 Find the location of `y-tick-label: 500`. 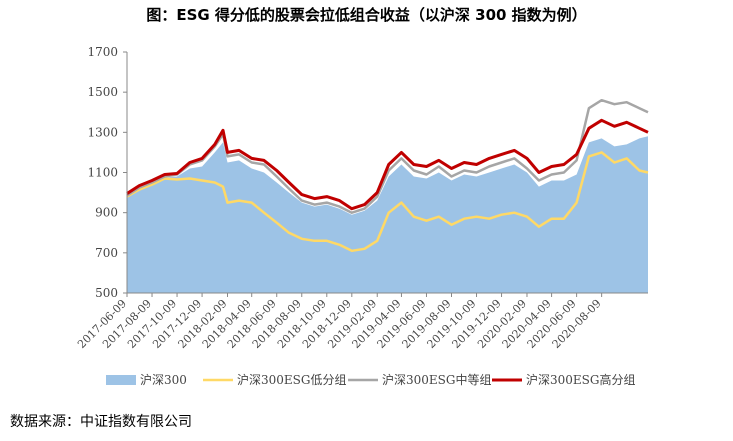

y-tick-label: 500 is located at coordinates (106, 293).